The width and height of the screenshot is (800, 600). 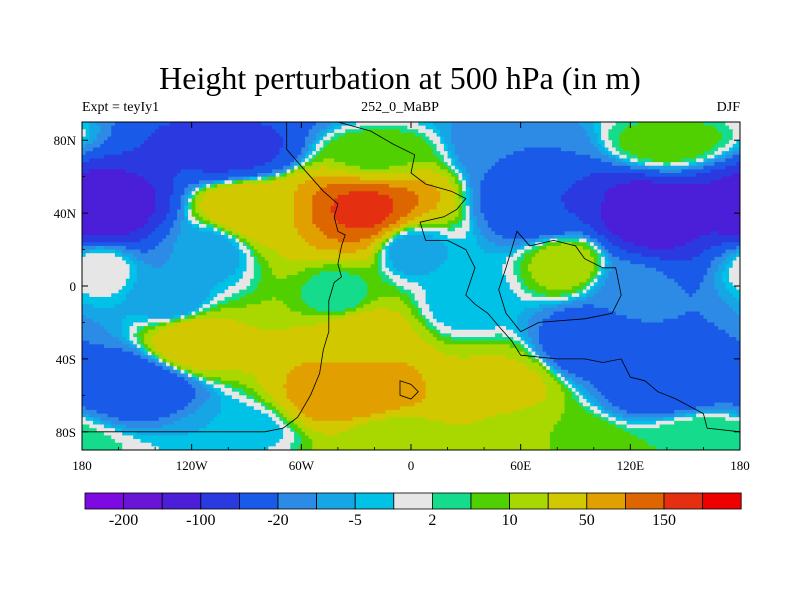 What do you see at coordinates (587, 520) in the screenshot?
I see `colorbar-label: 50` at bounding box center [587, 520].